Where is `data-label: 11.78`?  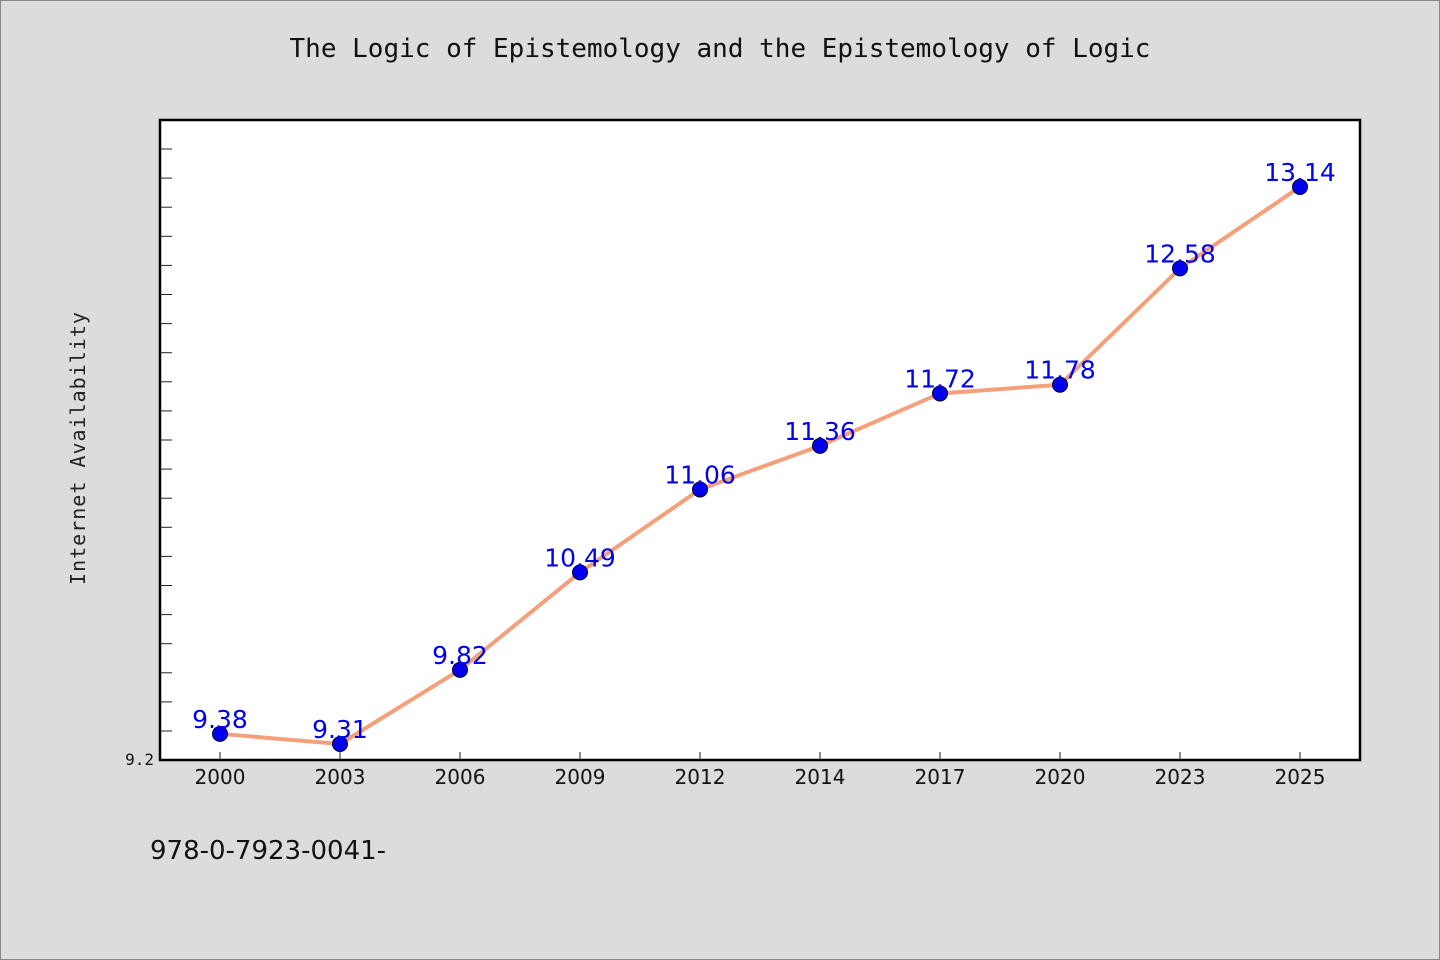
data-label: 11.78 is located at coordinates (1060, 370).